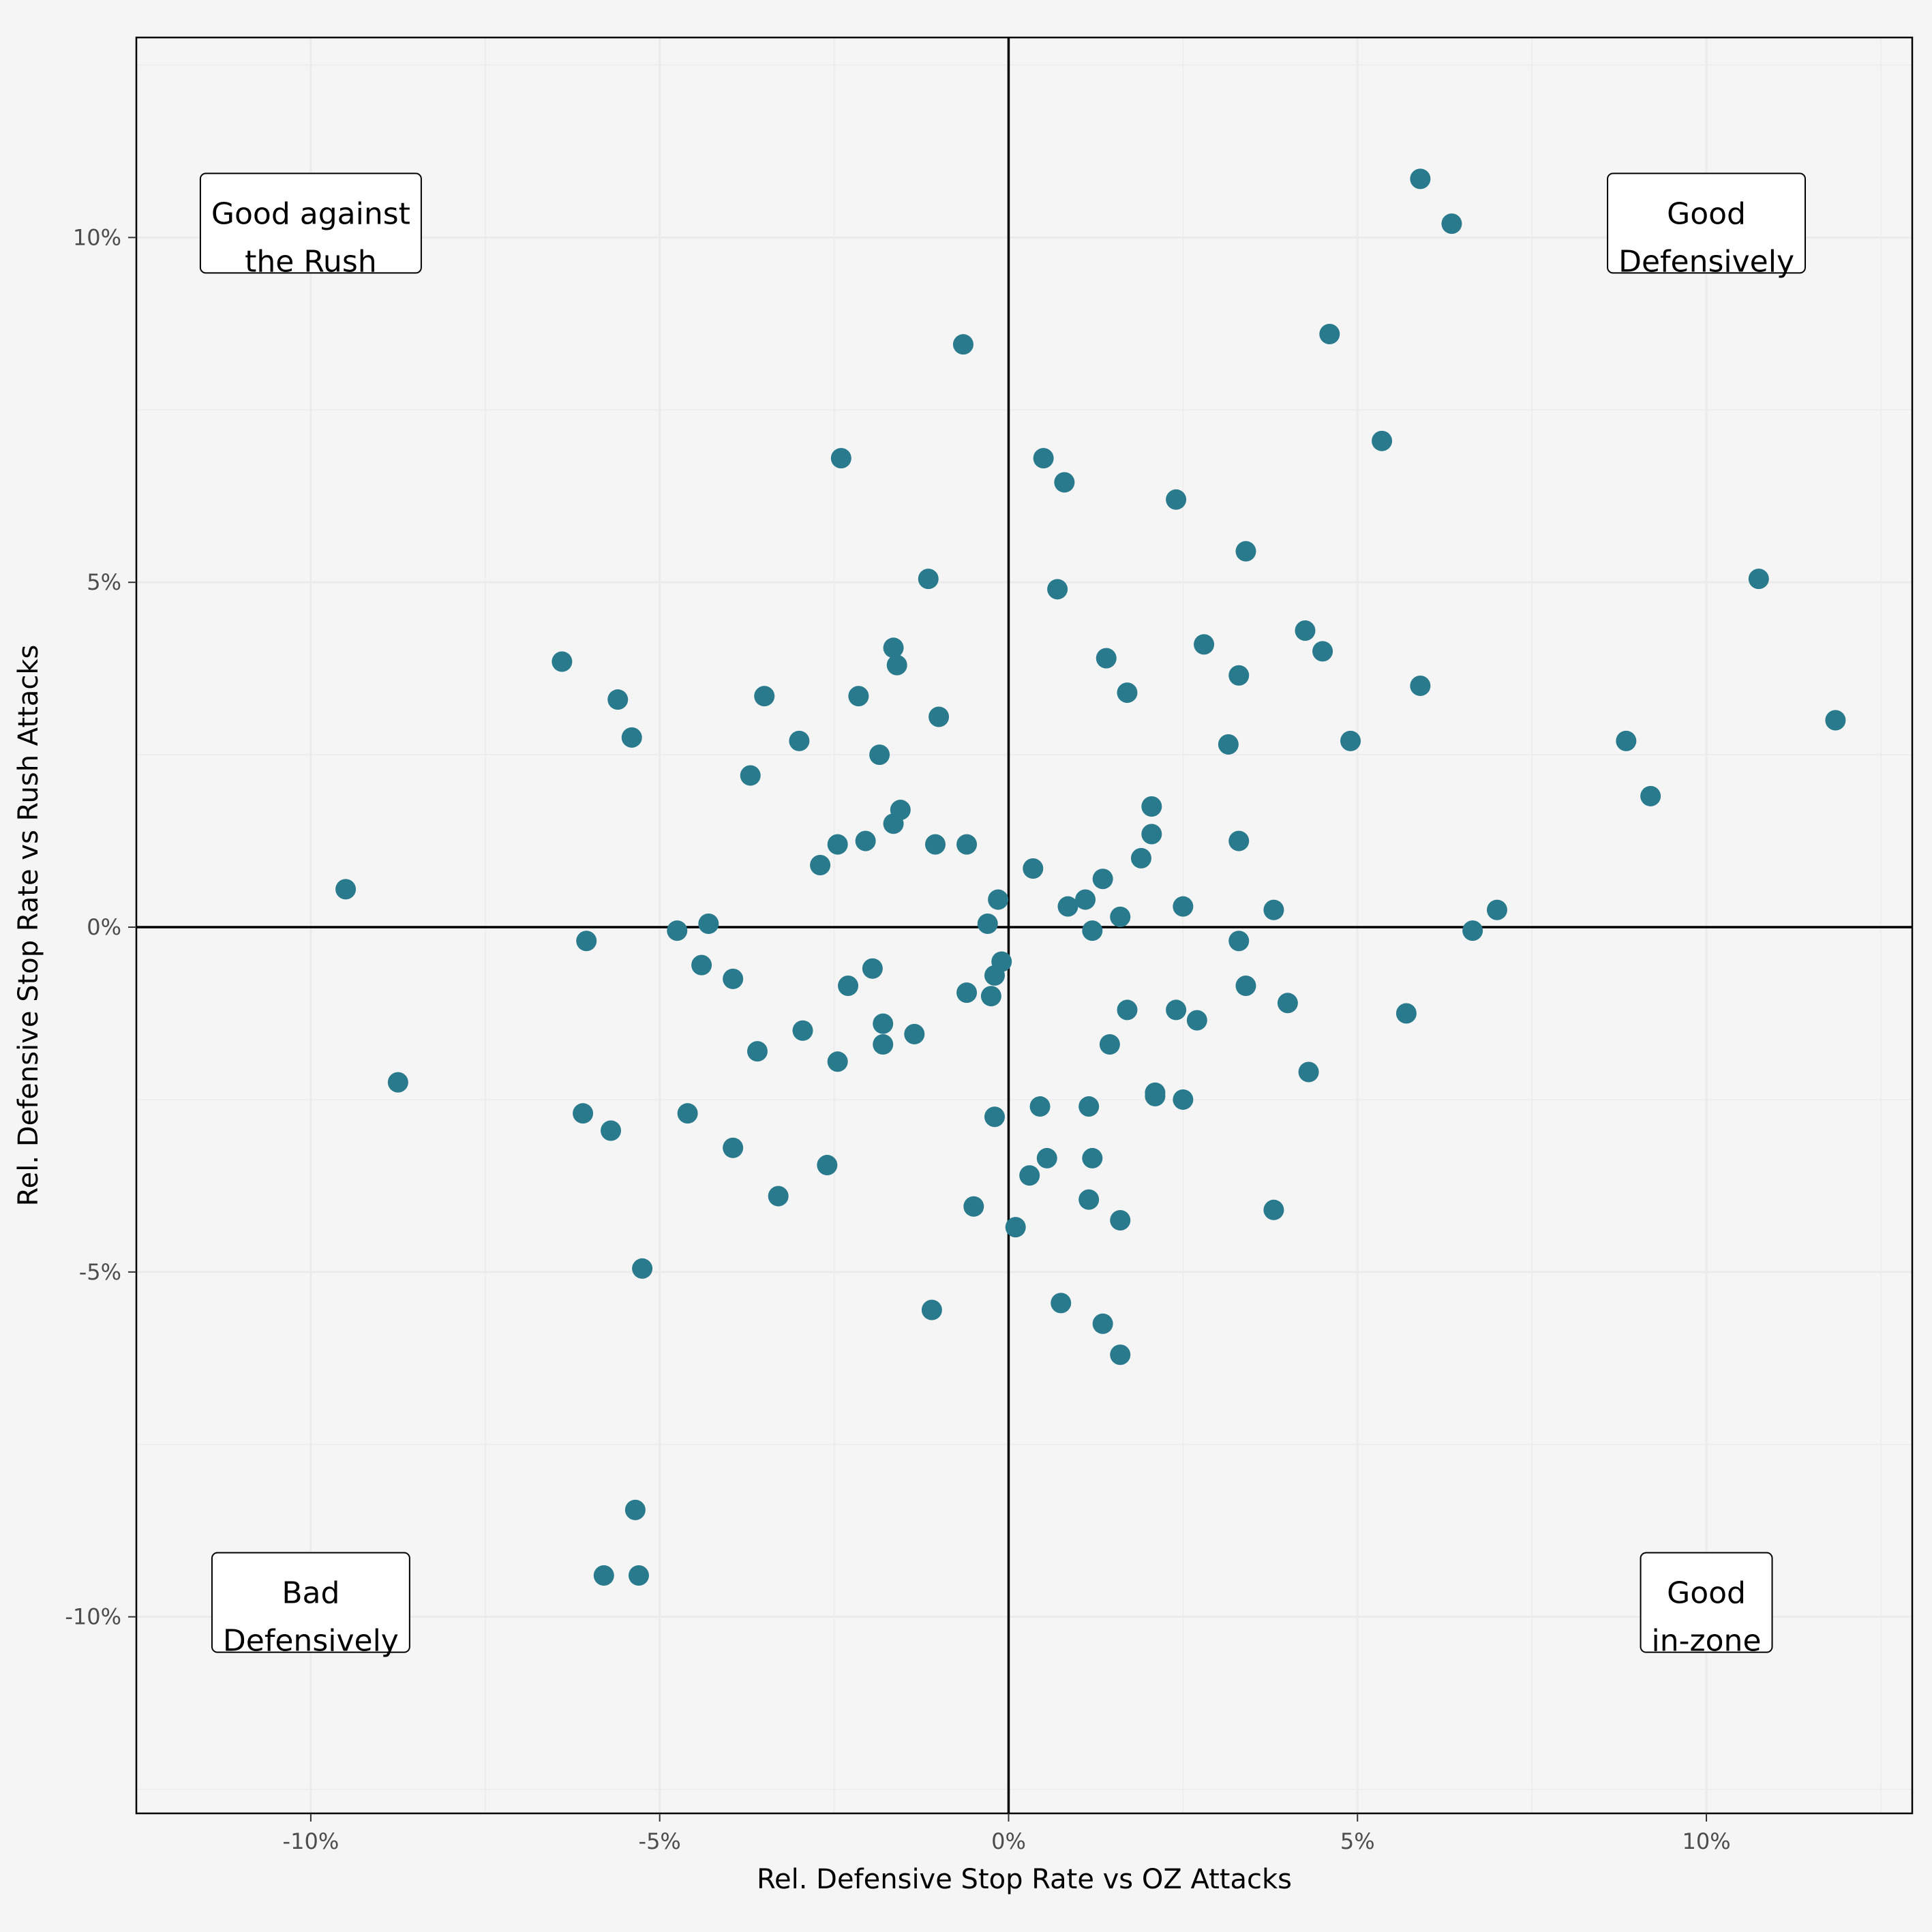  What do you see at coordinates (93, 1617) in the screenshot?
I see `y-tick-label: -10%` at bounding box center [93, 1617].